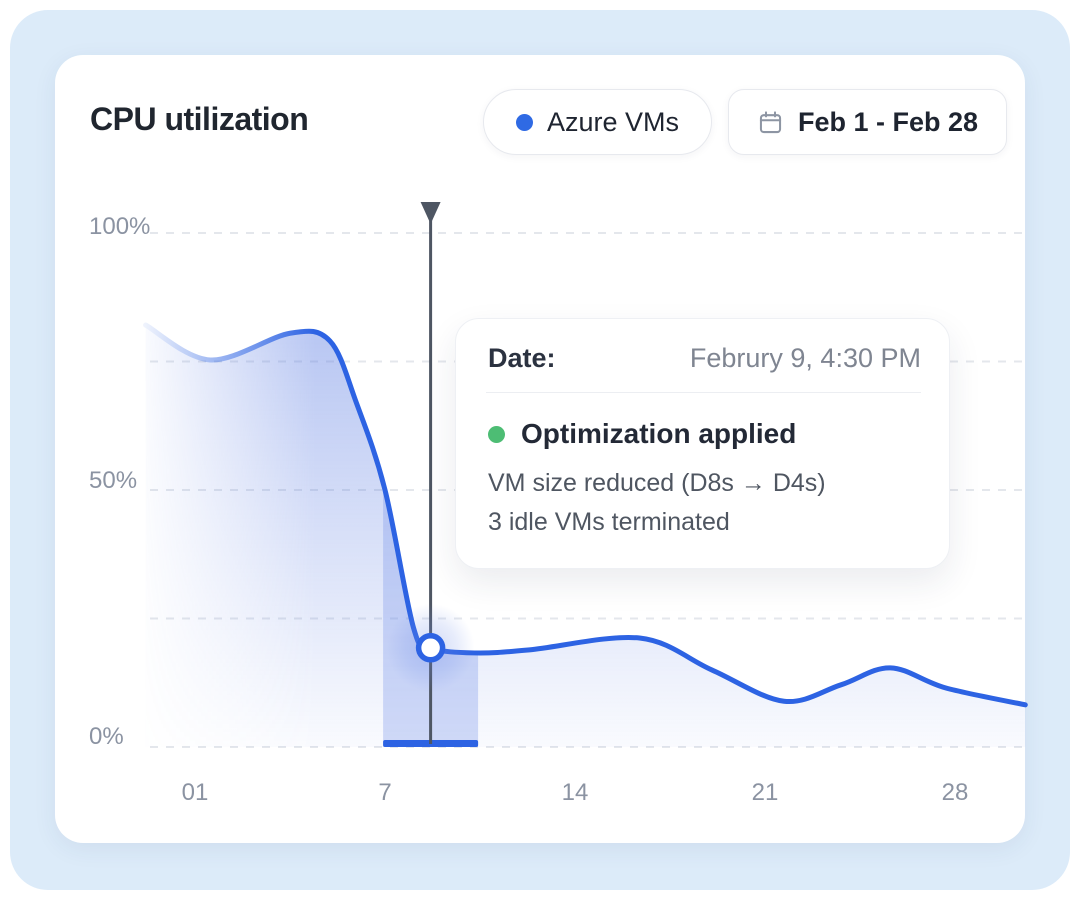  Describe the element at coordinates (770, 122) in the screenshot. I see `calendar-icon` at that location.